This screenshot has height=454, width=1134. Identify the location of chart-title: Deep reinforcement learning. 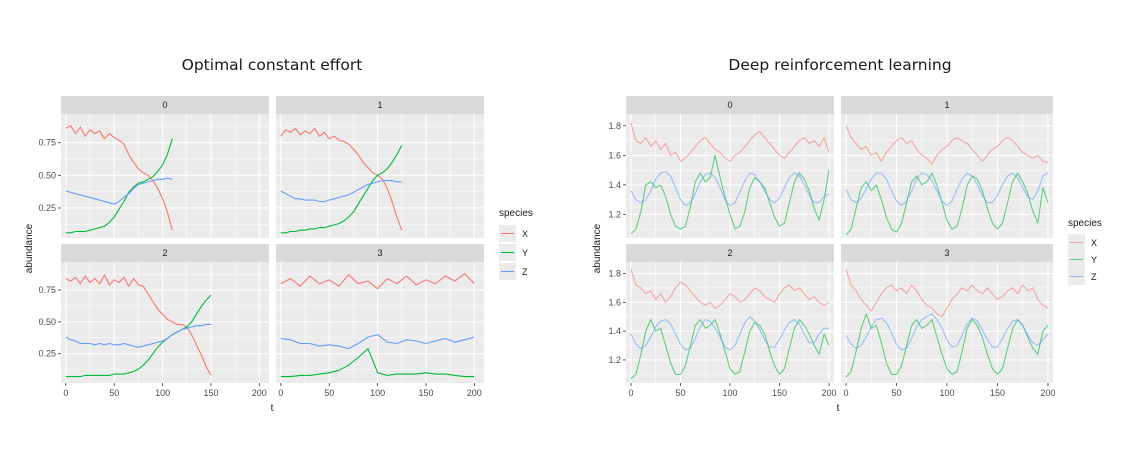
(839, 65).